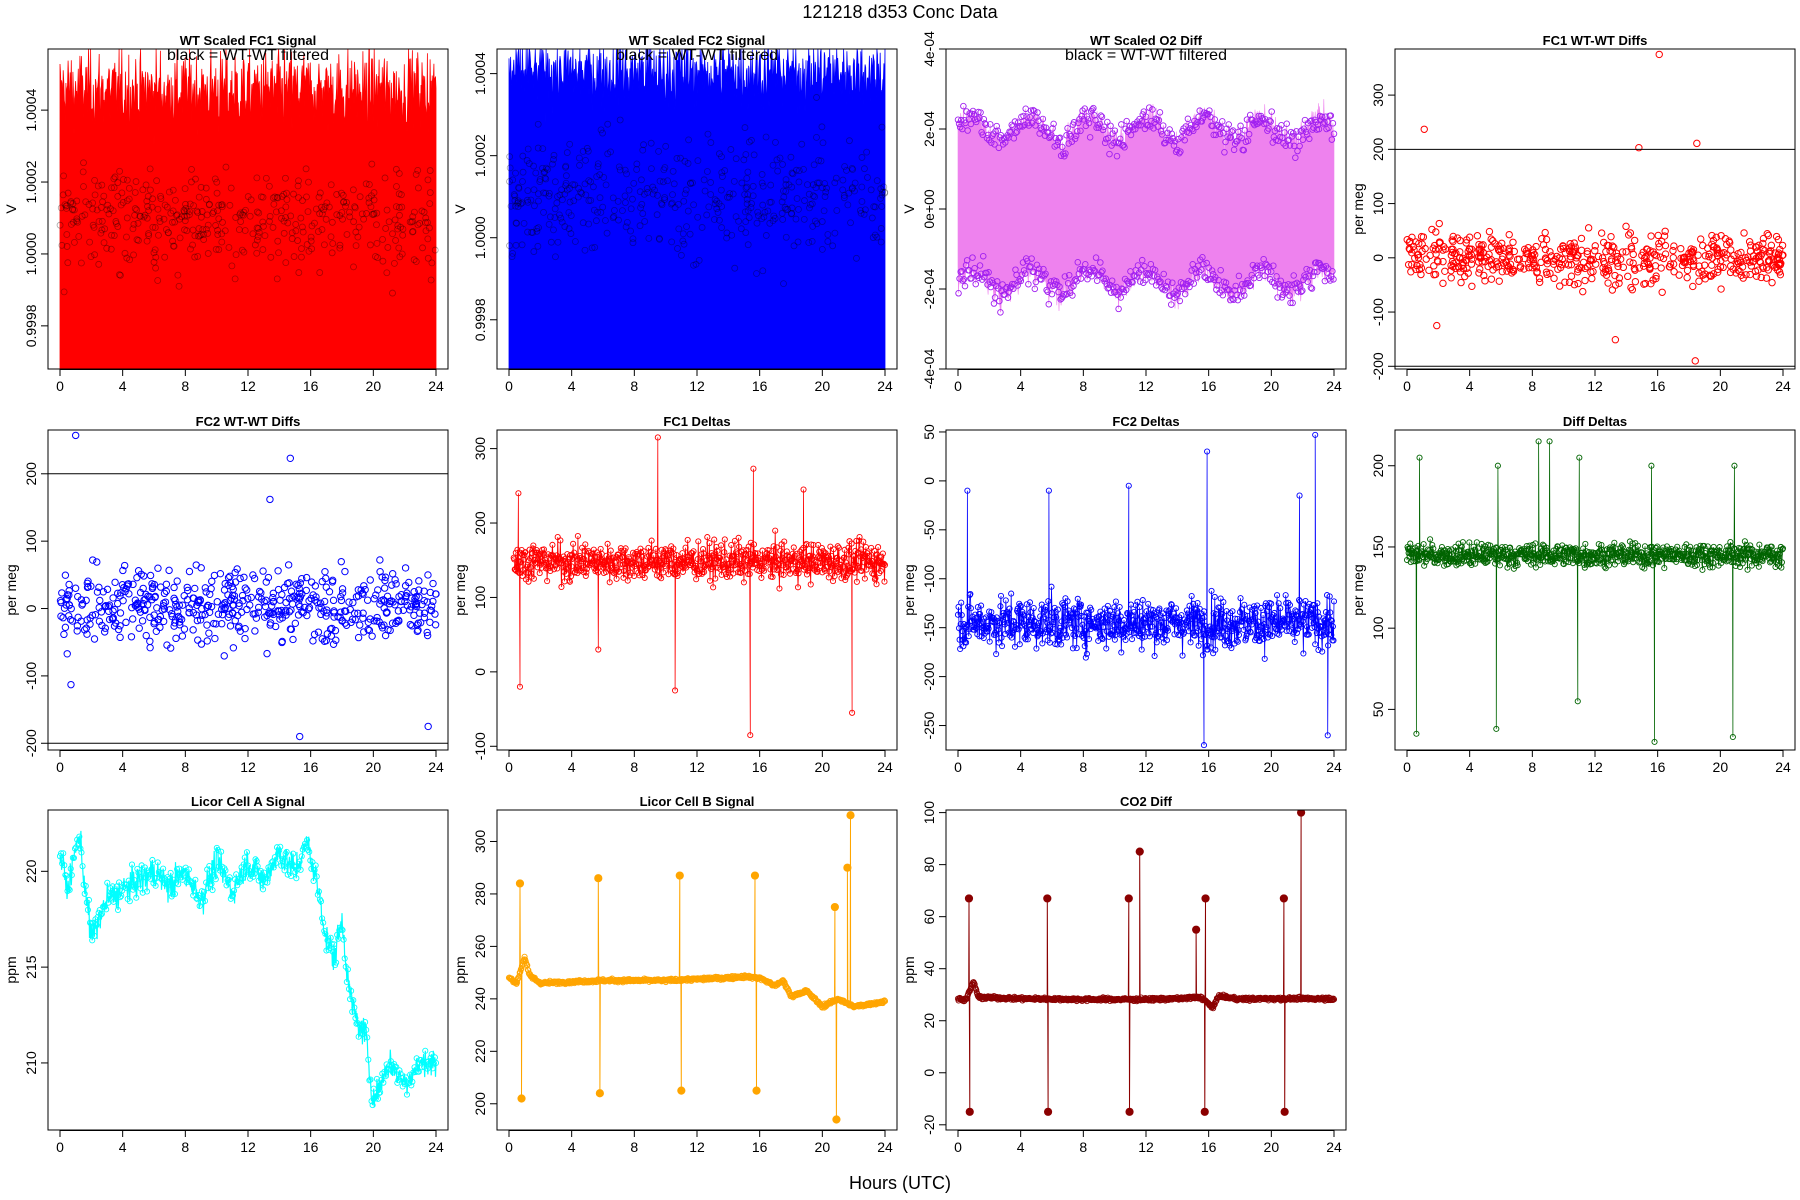  Describe the element at coordinates (460, 589) in the screenshot. I see `y-axis-label: per meg` at that location.